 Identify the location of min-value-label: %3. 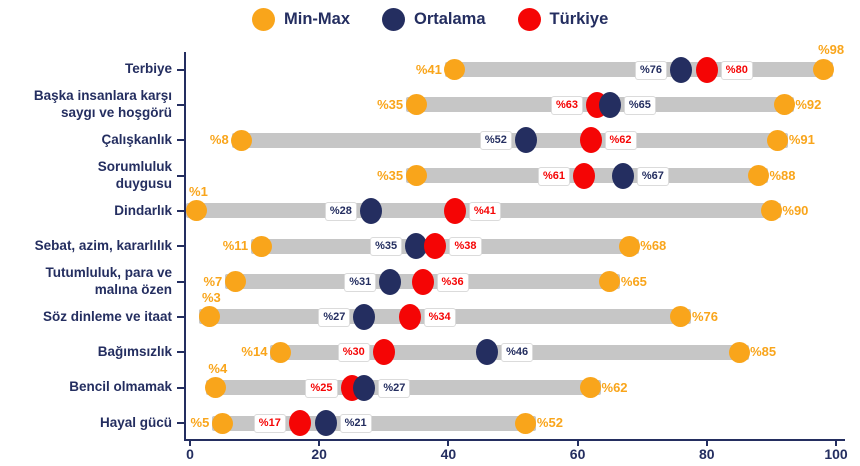
(211, 297).